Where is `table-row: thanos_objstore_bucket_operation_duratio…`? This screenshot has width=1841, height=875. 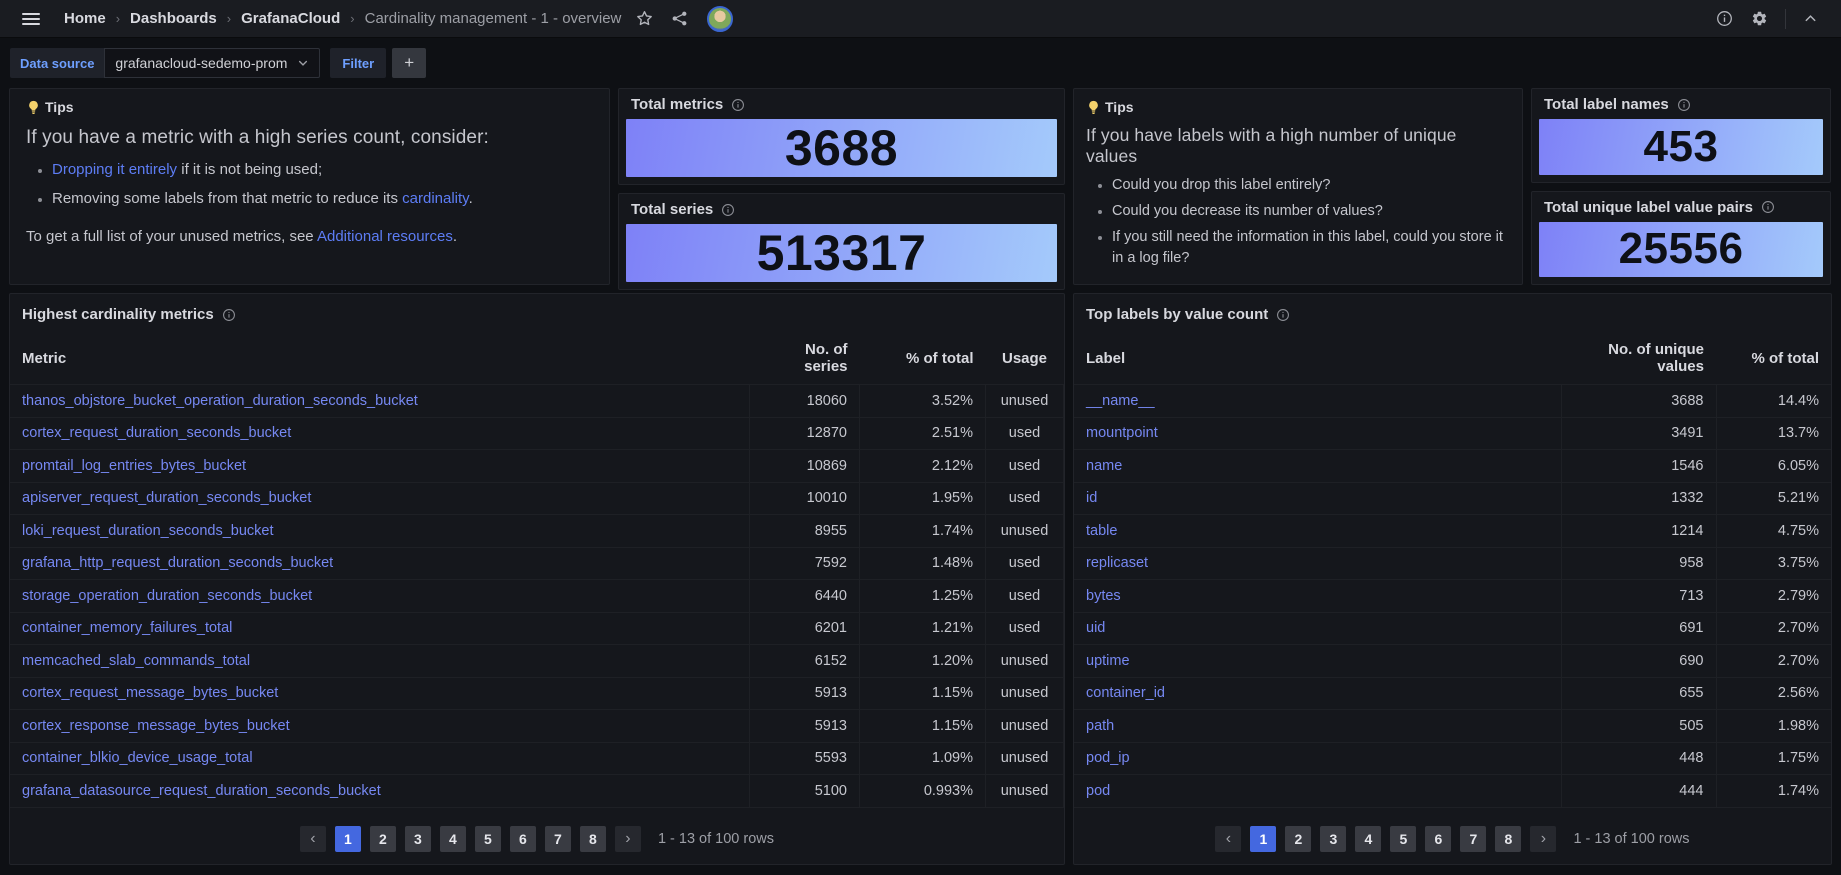
table-row: thanos_objstore_bucket_operation_duratio… is located at coordinates (537, 401).